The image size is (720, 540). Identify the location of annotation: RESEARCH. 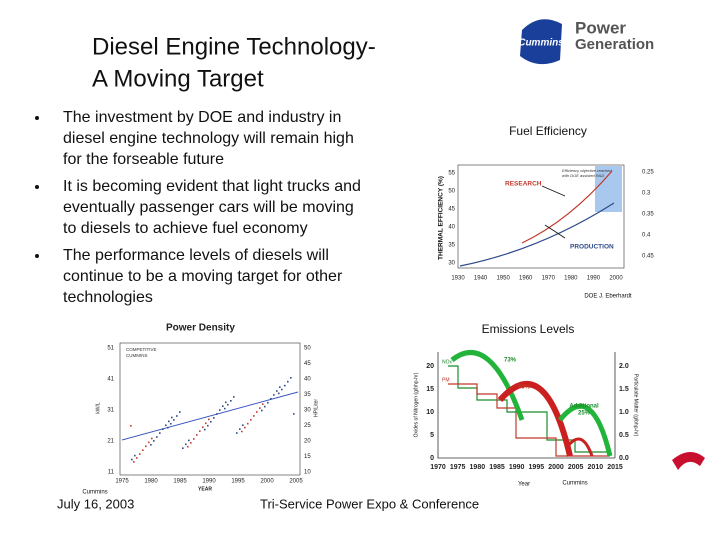
(523, 184).